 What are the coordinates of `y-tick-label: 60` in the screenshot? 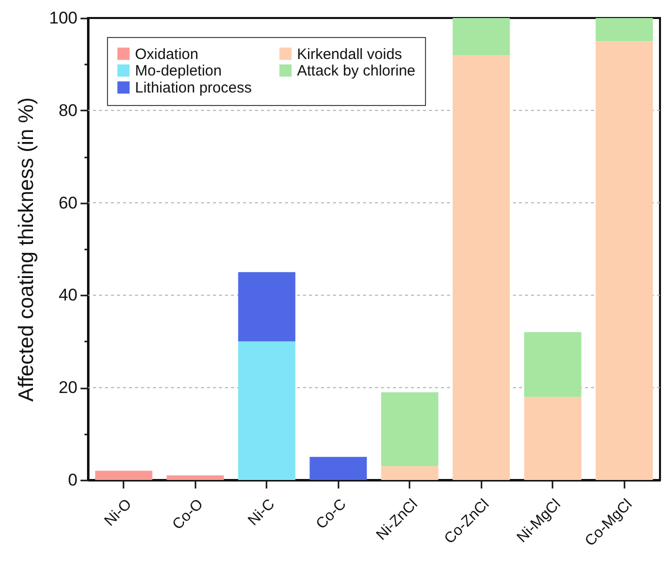 It's located at (68, 202).